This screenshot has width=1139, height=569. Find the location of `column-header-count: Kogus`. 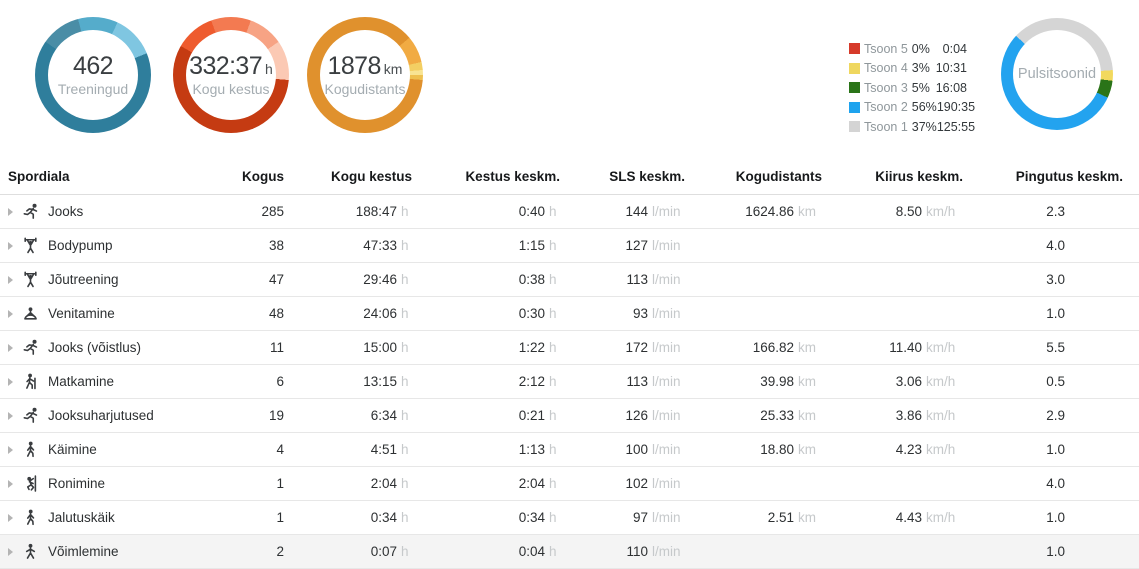

column-header-count: Kogus is located at coordinates (265, 177).